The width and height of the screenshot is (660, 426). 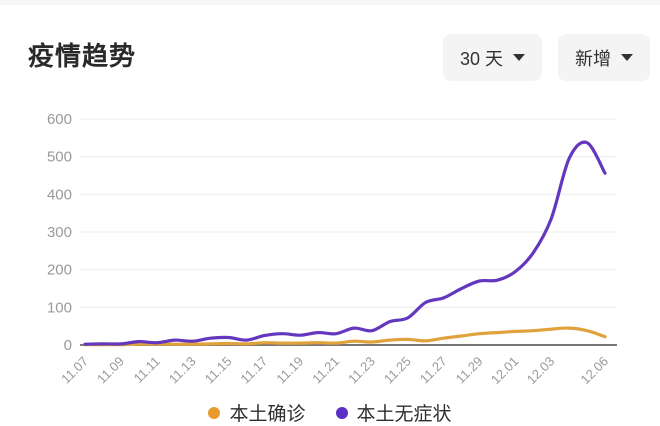 What do you see at coordinates (433, 370) in the screenshot?
I see `svg-text: 11.27` at bounding box center [433, 370].